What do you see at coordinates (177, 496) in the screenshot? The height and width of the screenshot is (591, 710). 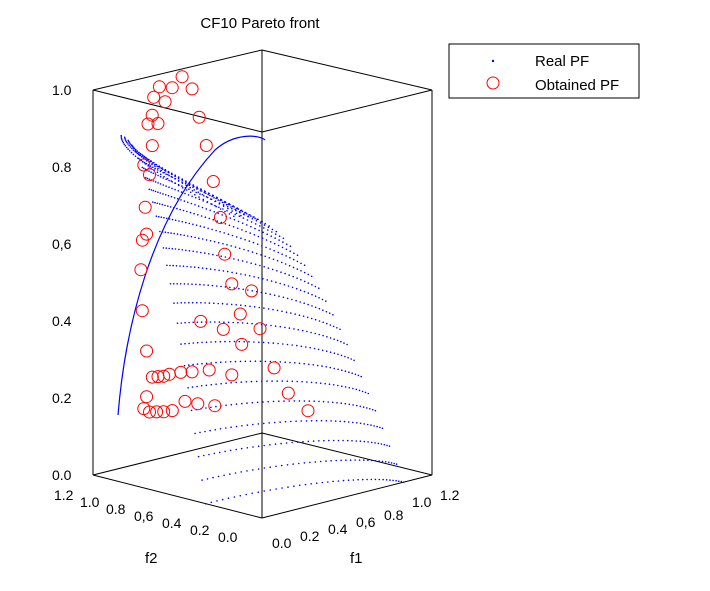 I see `box-edge` at bounding box center [177, 496].